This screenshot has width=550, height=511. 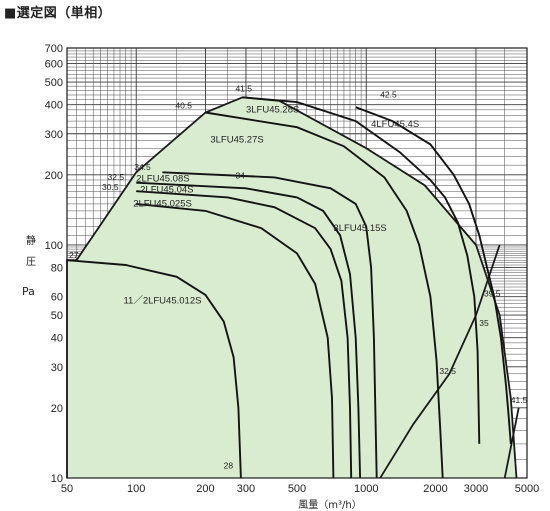 What do you see at coordinates (435, 489) in the screenshot?
I see `x-tick-label: 2000` at bounding box center [435, 489].